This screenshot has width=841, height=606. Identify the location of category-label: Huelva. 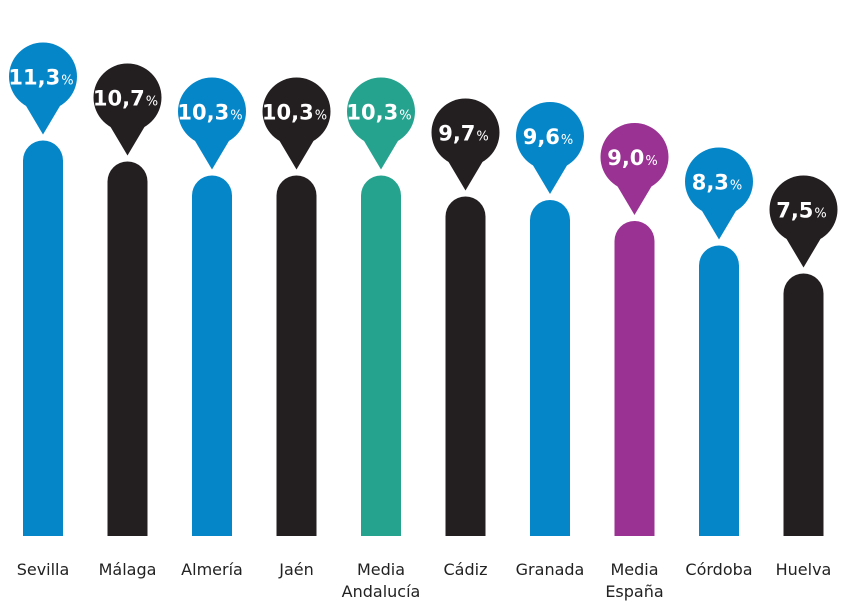
(804, 569).